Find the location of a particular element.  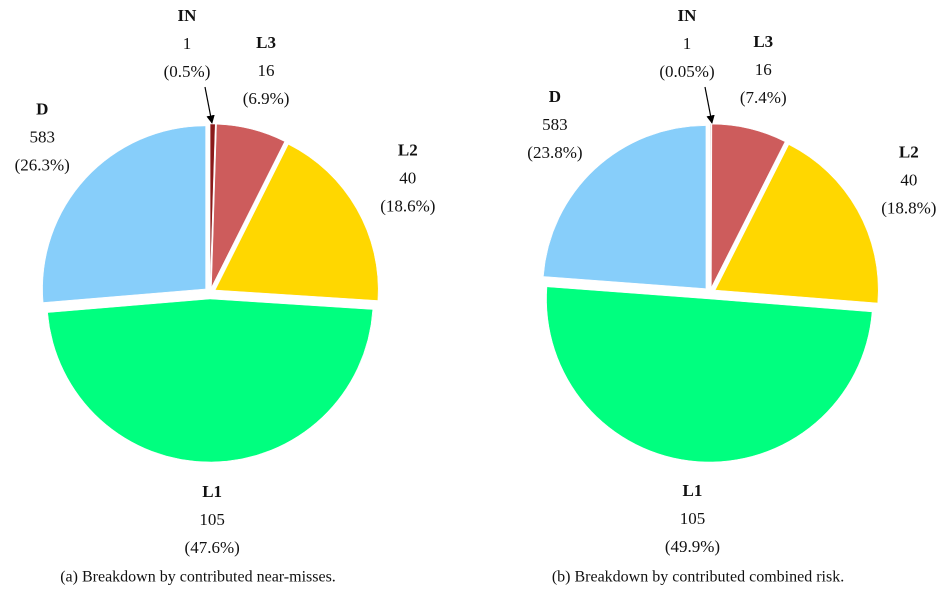

slice-percent: (0.5%) is located at coordinates (187, 71).